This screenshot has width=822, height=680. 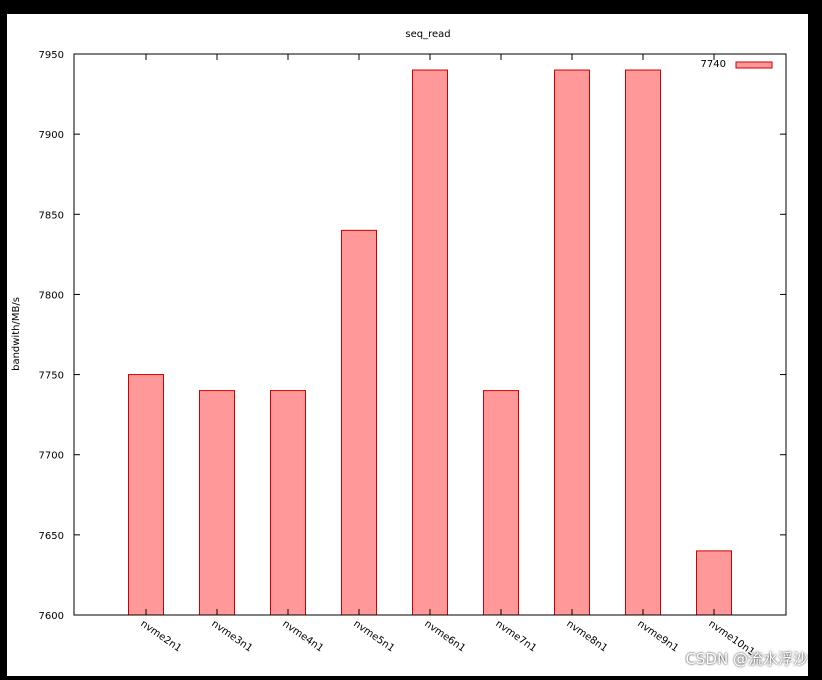 I want to click on y-tick-label: 7800, so click(x=51, y=295).